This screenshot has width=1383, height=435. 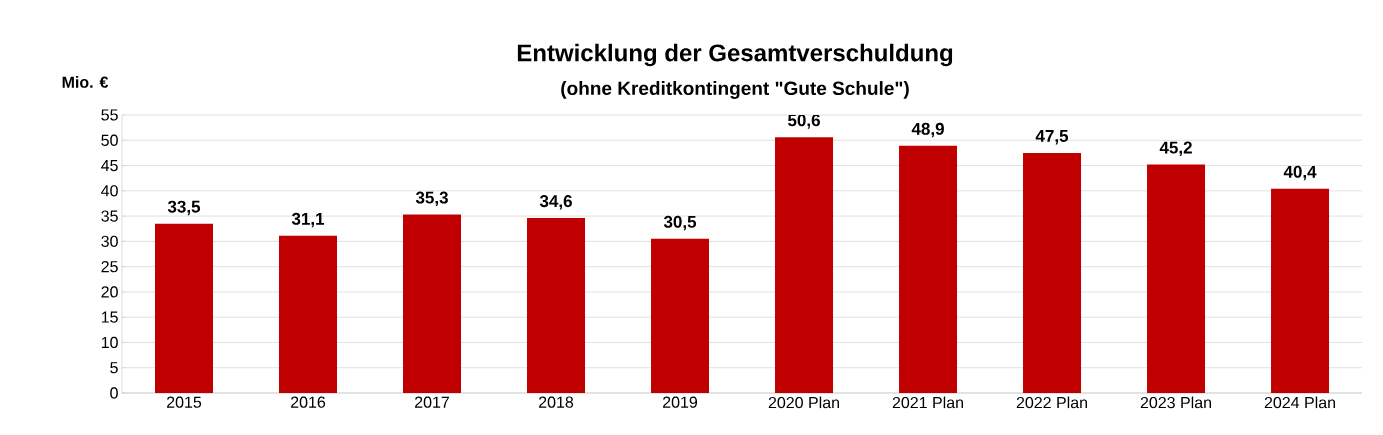 I want to click on x-tick-label: 2020 Plan, so click(x=803, y=402).